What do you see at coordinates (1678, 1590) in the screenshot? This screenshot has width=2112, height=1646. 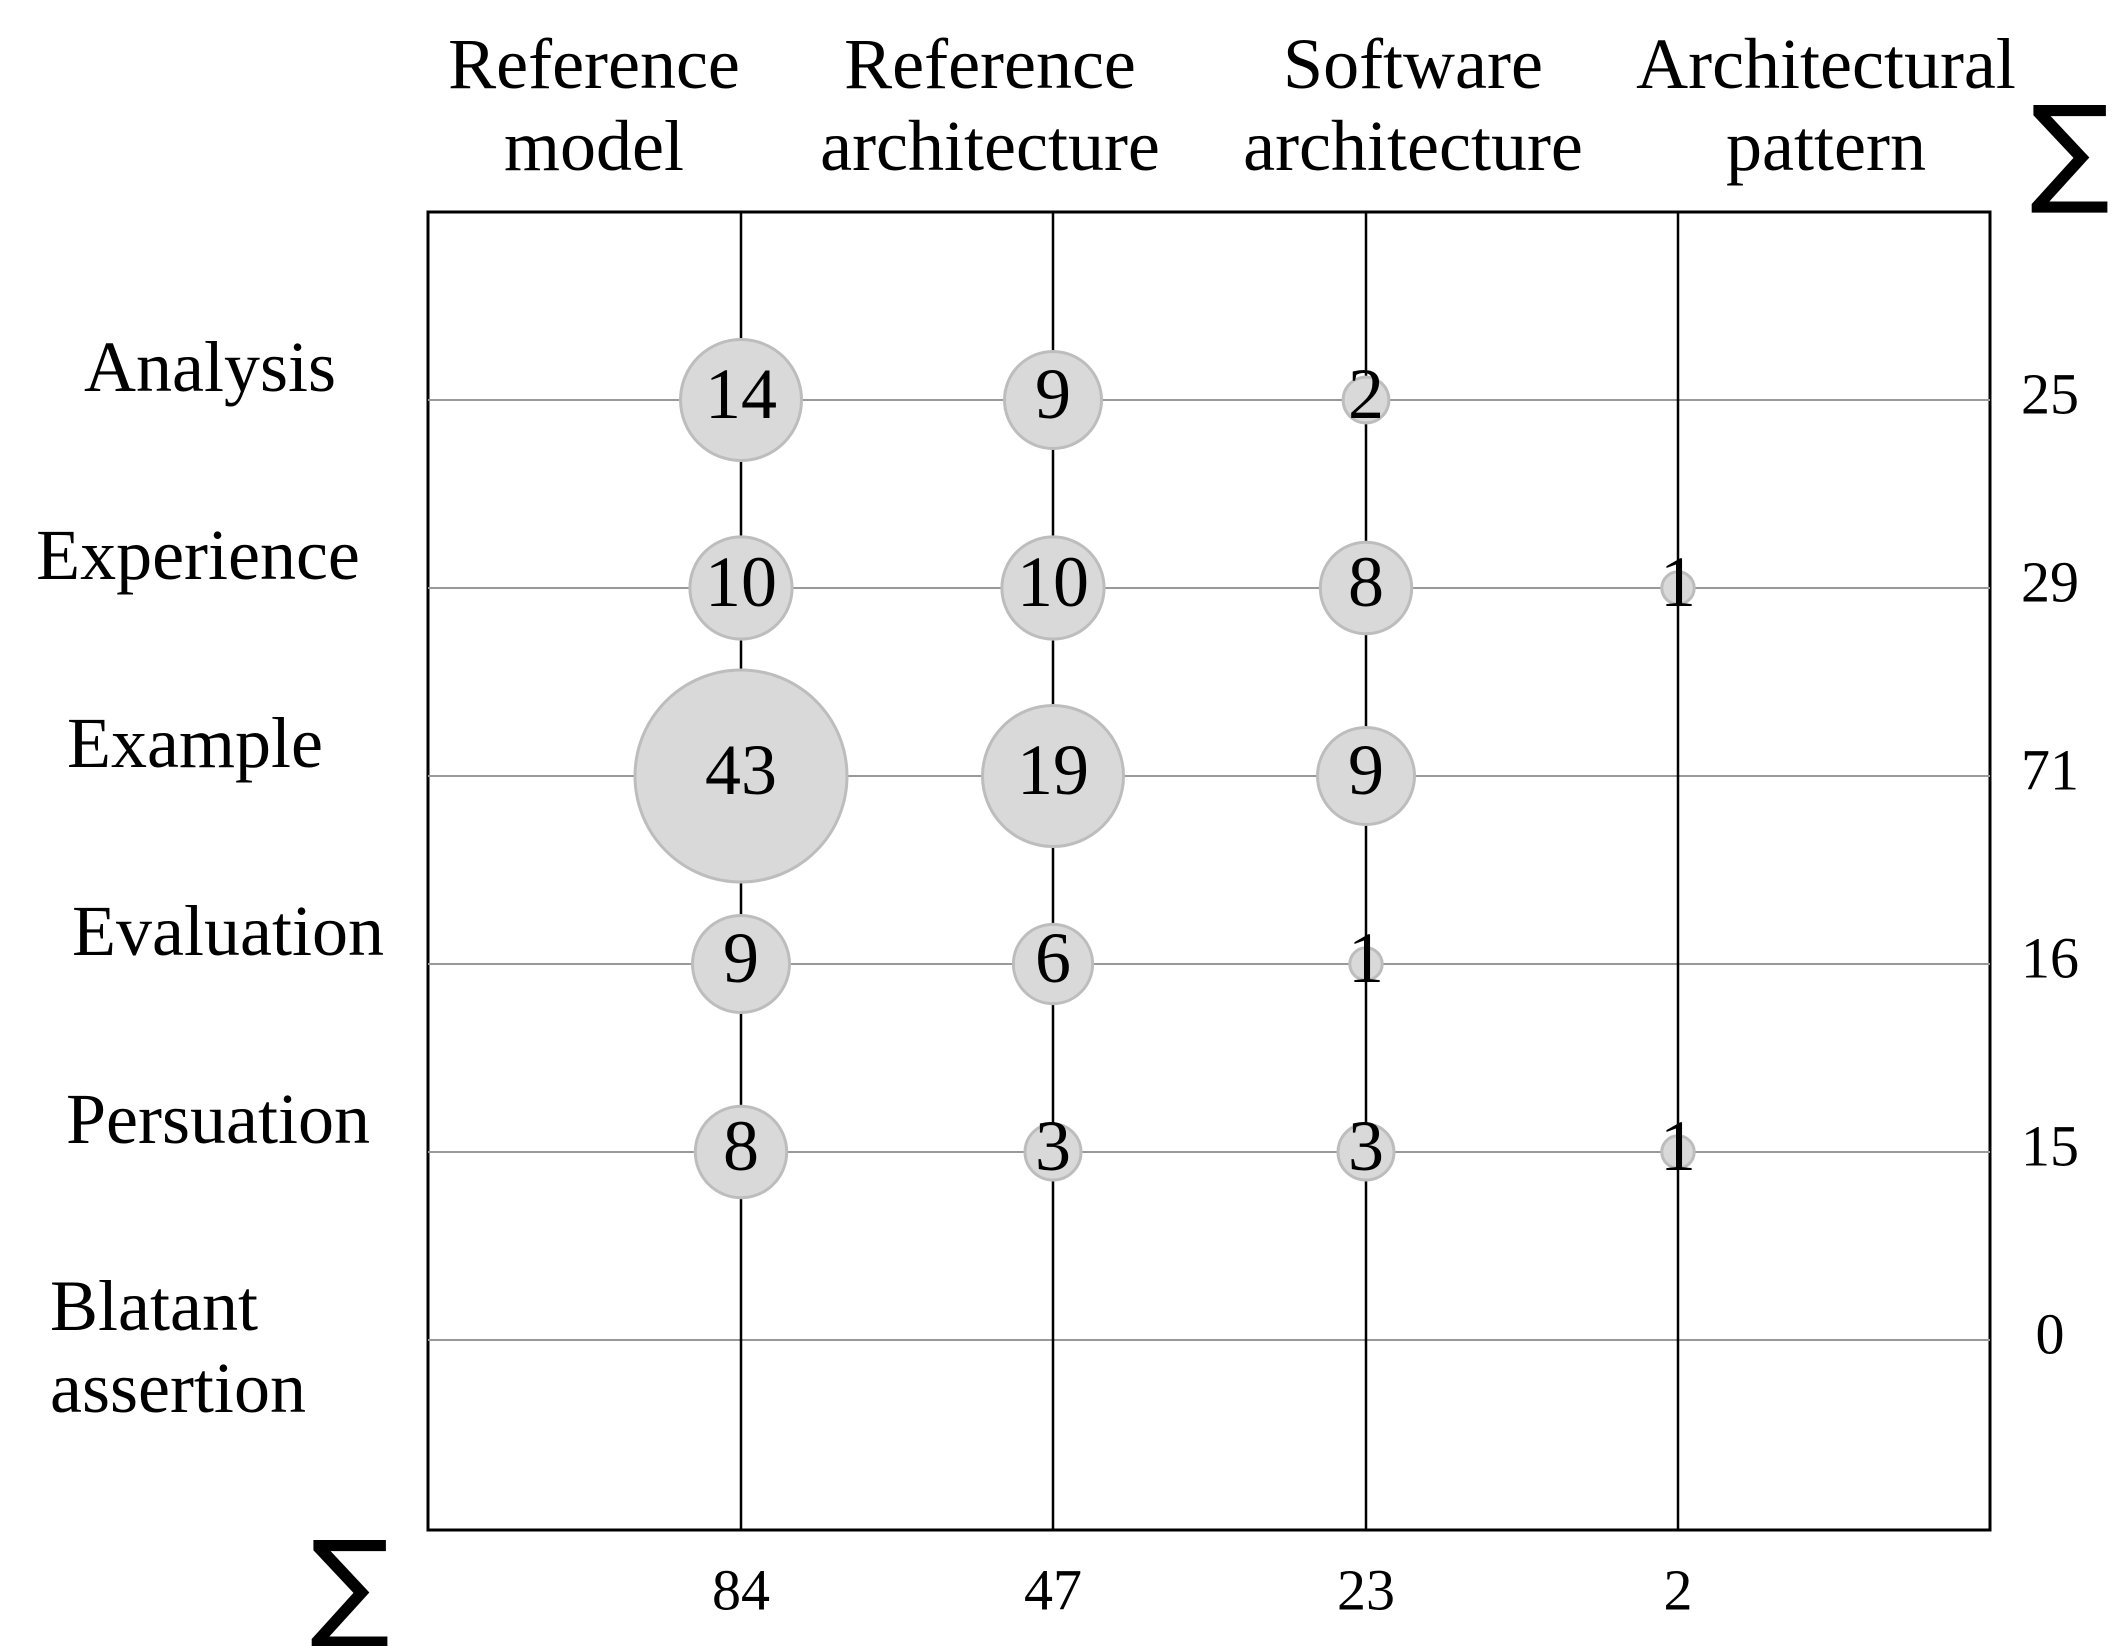 I see `column-sum-architectural-pattern: 2` at bounding box center [1678, 1590].